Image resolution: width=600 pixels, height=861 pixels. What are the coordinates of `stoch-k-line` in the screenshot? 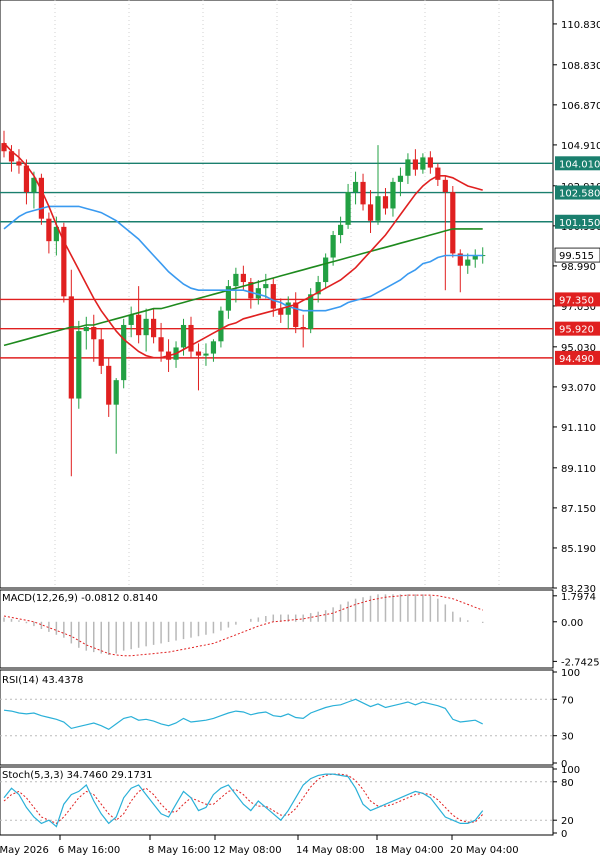 It's located at (243, 800).